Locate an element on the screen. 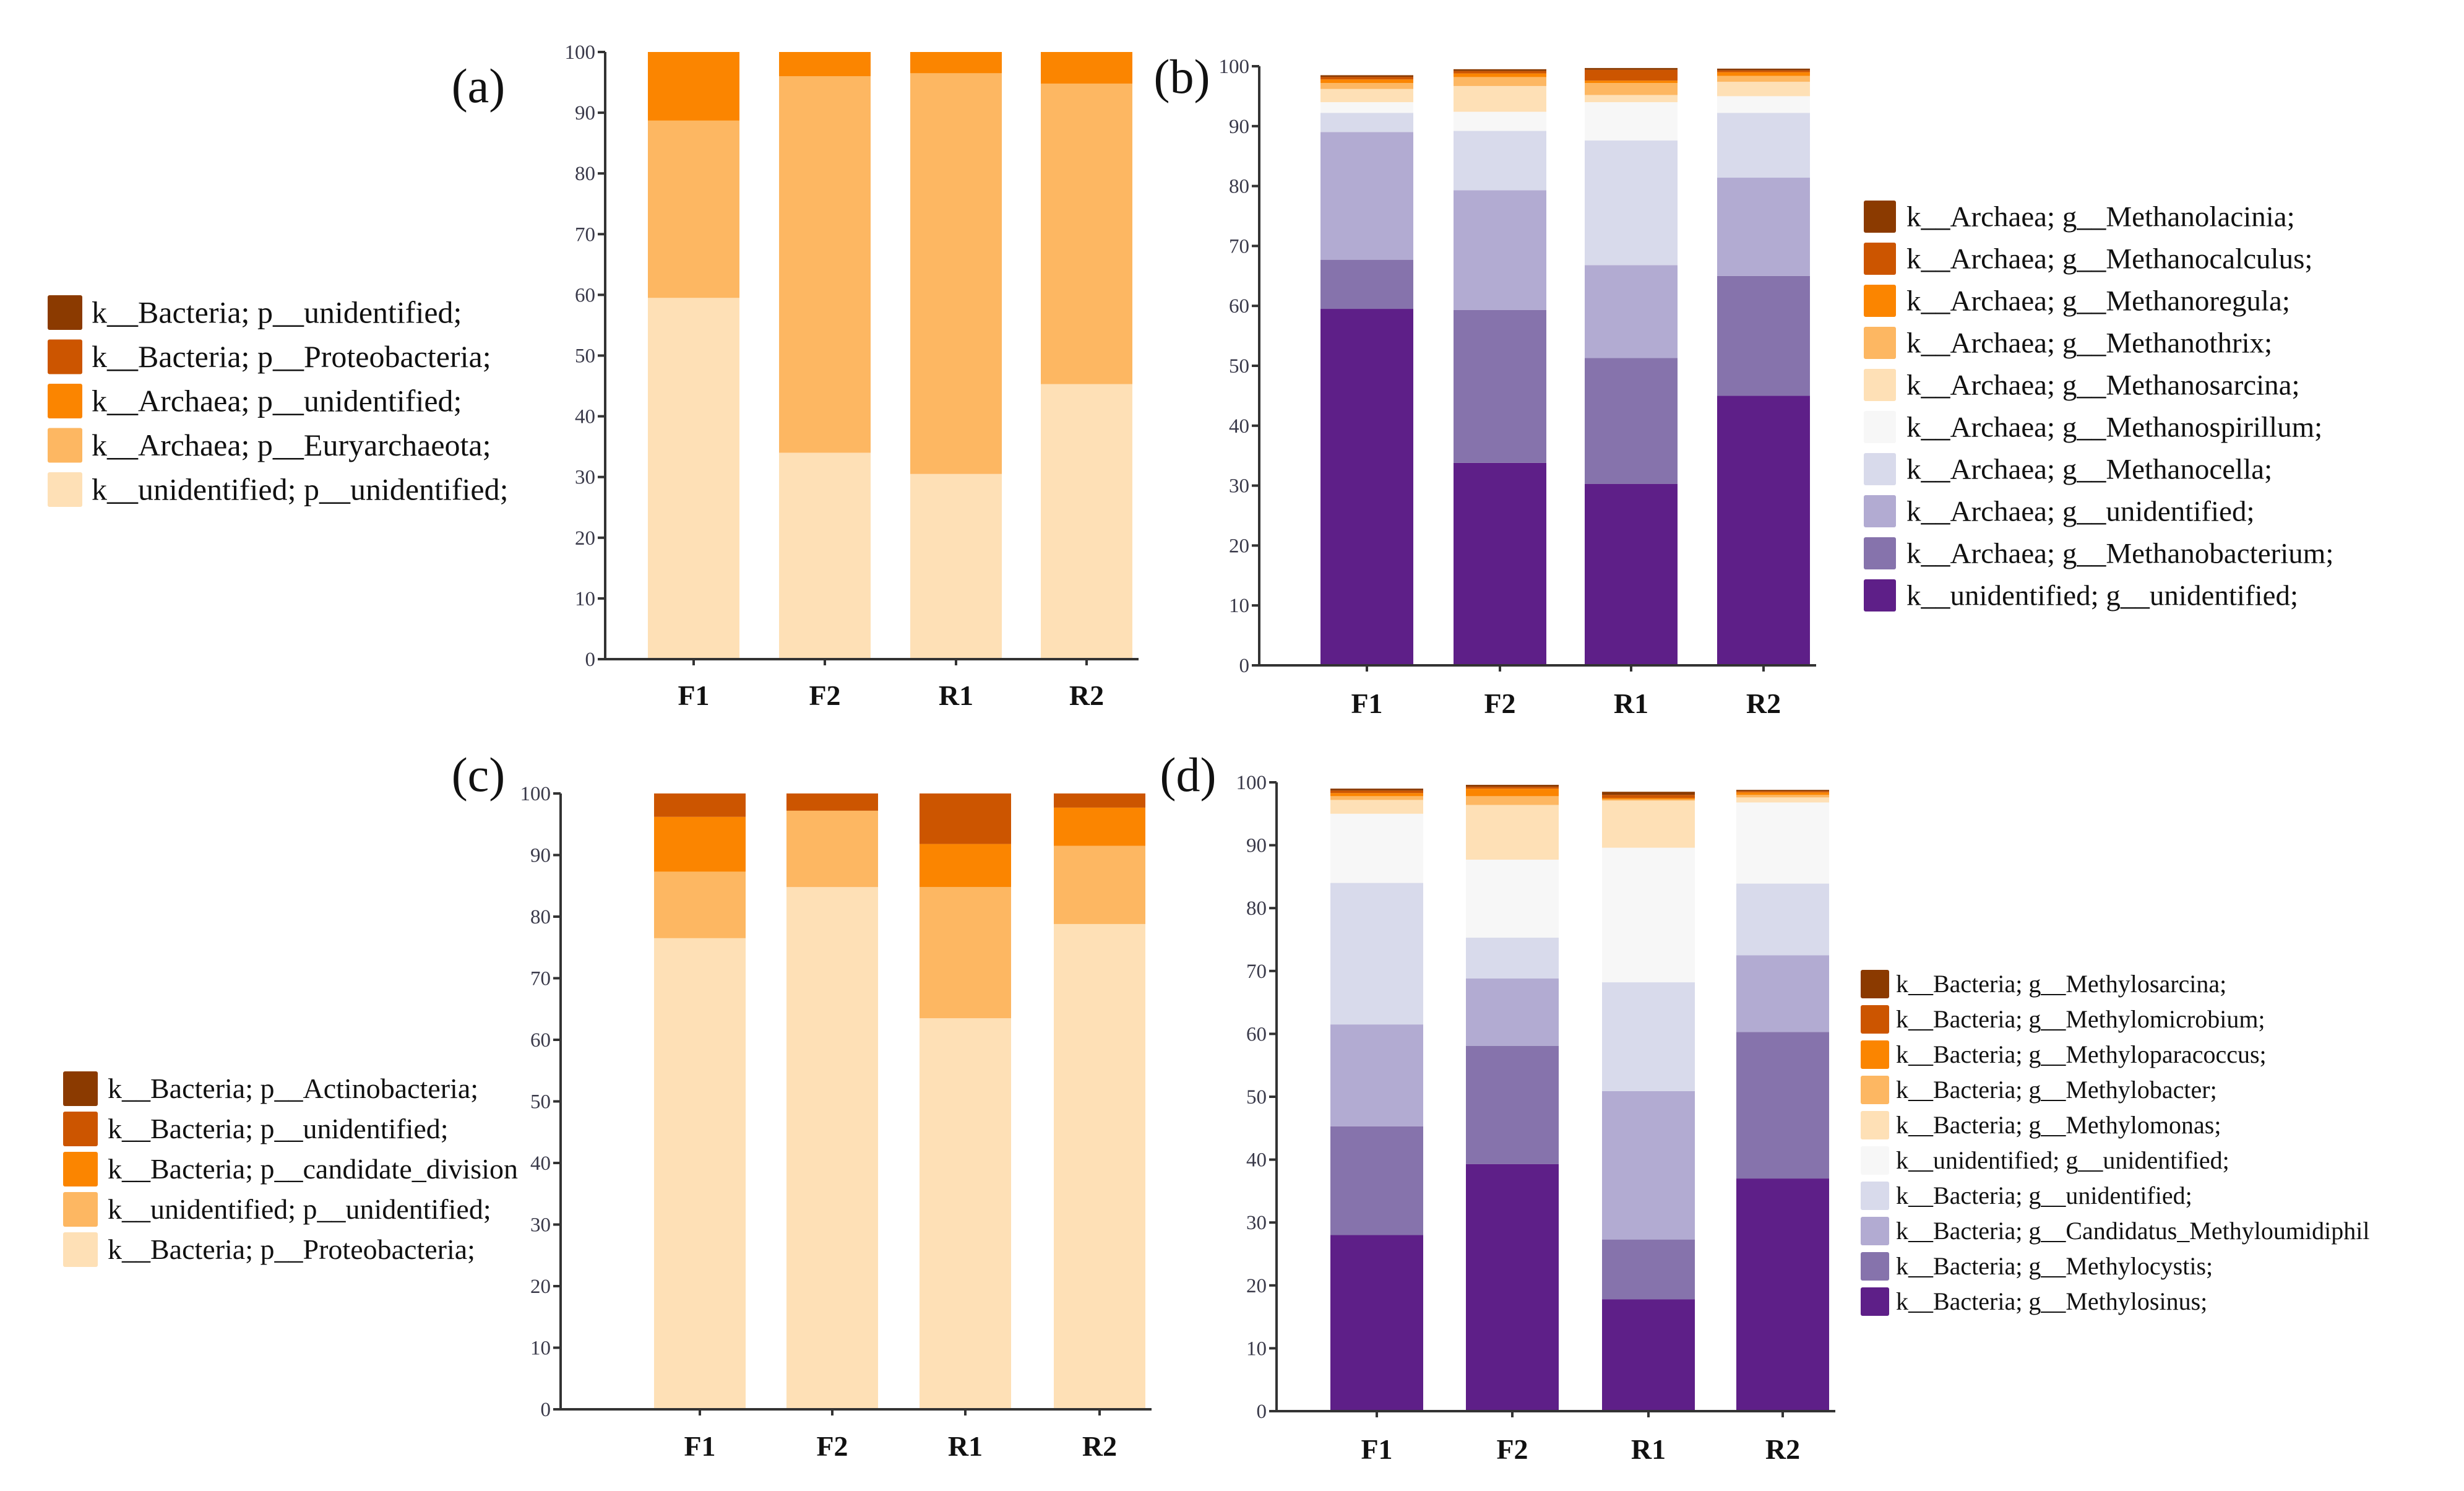  panel-label: (d) is located at coordinates (1188, 775).